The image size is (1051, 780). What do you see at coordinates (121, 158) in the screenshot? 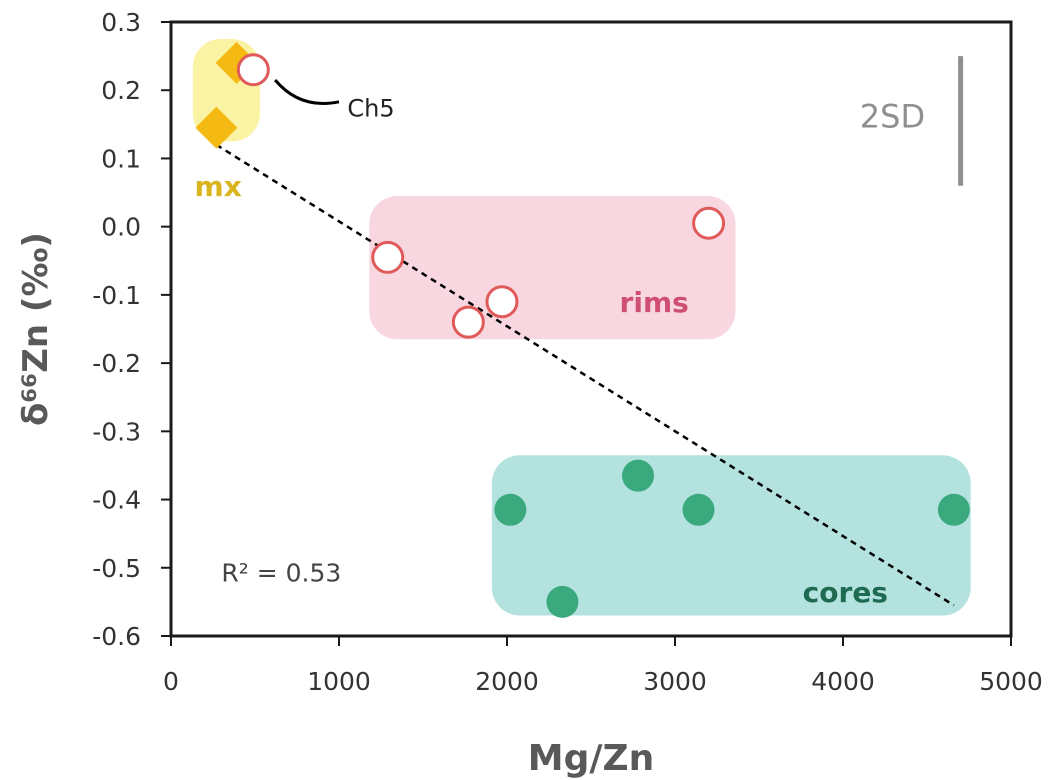
I see `y-tick-label: 0.1` at bounding box center [121, 158].